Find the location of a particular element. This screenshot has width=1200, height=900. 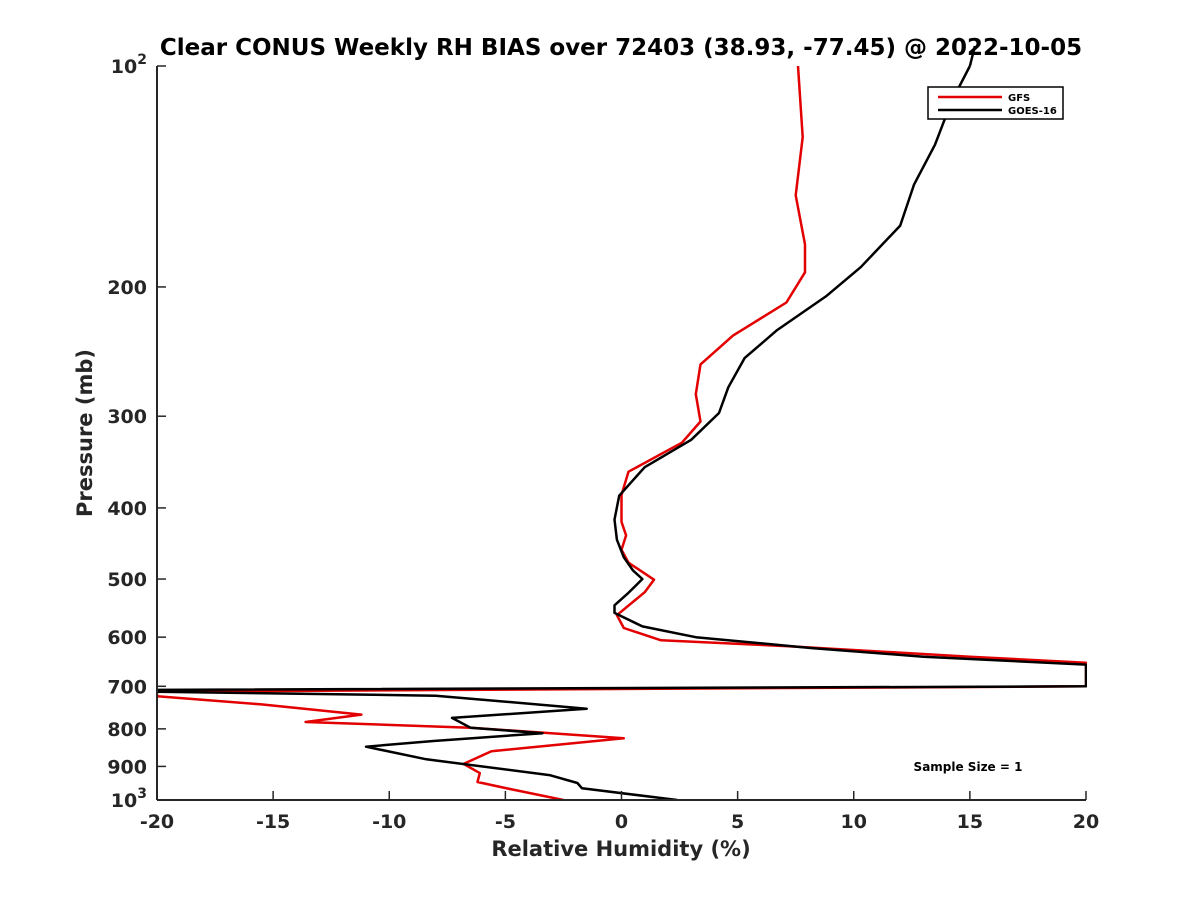

series-line-goes-16-overflow is located at coordinates (972, 56).